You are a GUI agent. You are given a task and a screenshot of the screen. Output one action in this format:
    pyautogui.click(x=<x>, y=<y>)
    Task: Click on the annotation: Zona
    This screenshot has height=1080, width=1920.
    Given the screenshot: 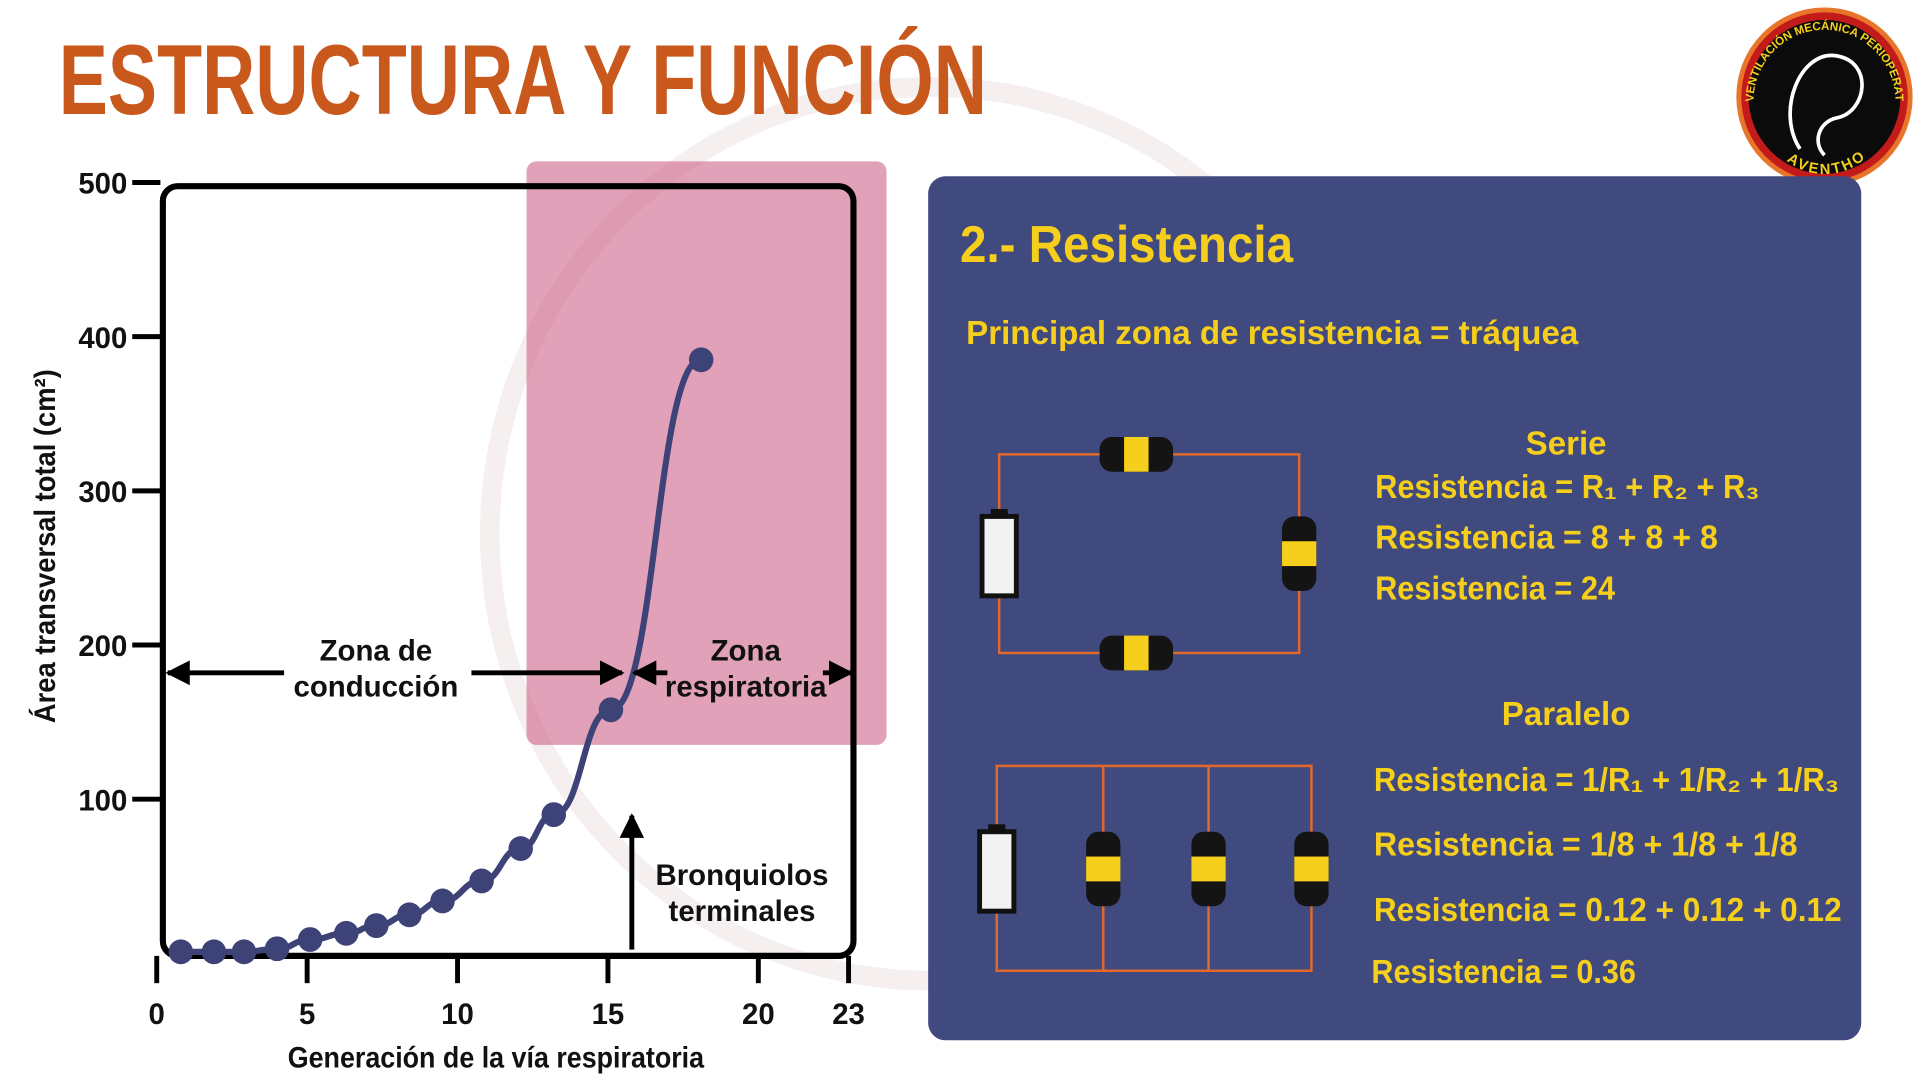 What is the action you would take?
    pyautogui.click(x=746, y=650)
    